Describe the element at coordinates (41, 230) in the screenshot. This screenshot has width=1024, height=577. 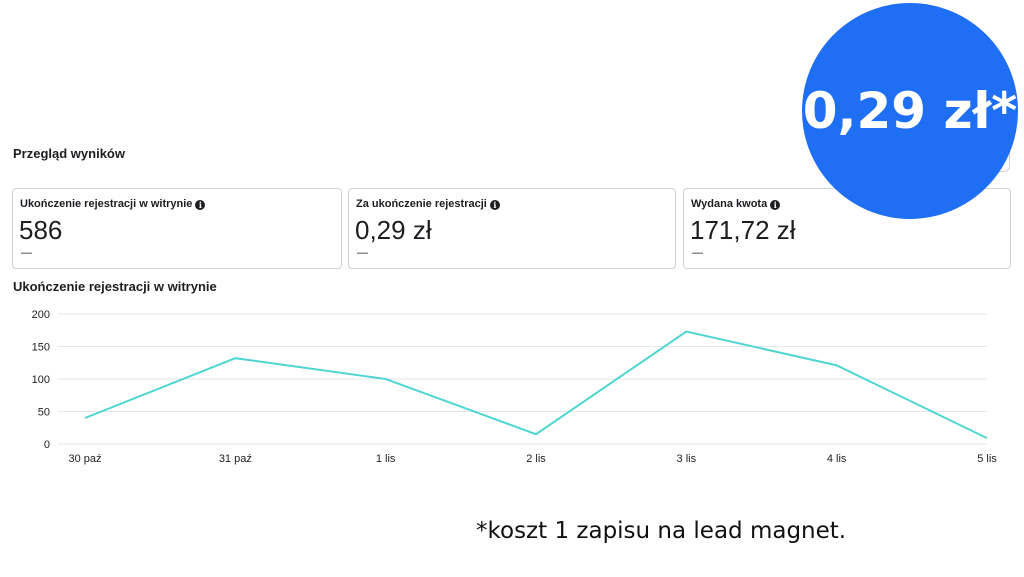
I see `metric-value: 586` at that location.